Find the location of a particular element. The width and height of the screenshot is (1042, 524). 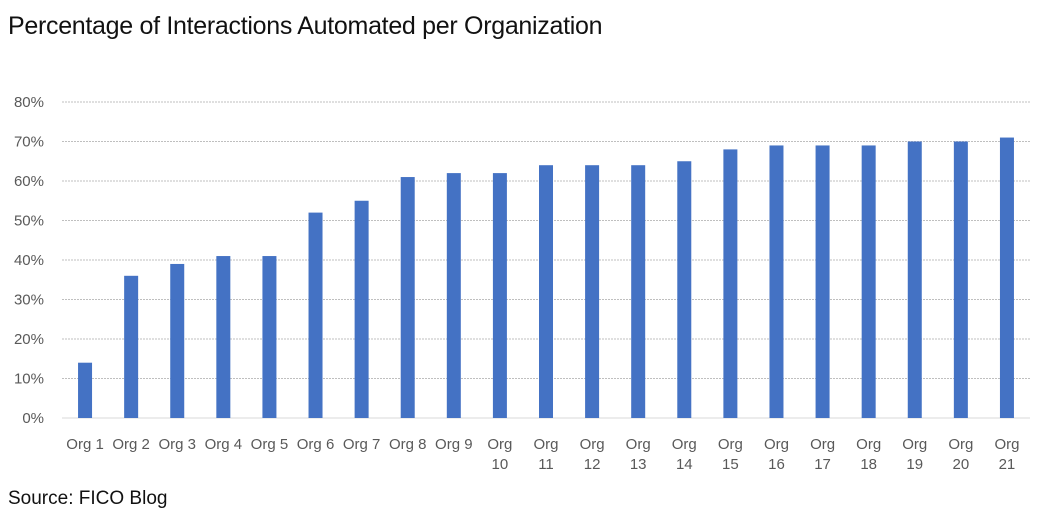

x-tick-label: Org 13 is located at coordinates (638, 454).